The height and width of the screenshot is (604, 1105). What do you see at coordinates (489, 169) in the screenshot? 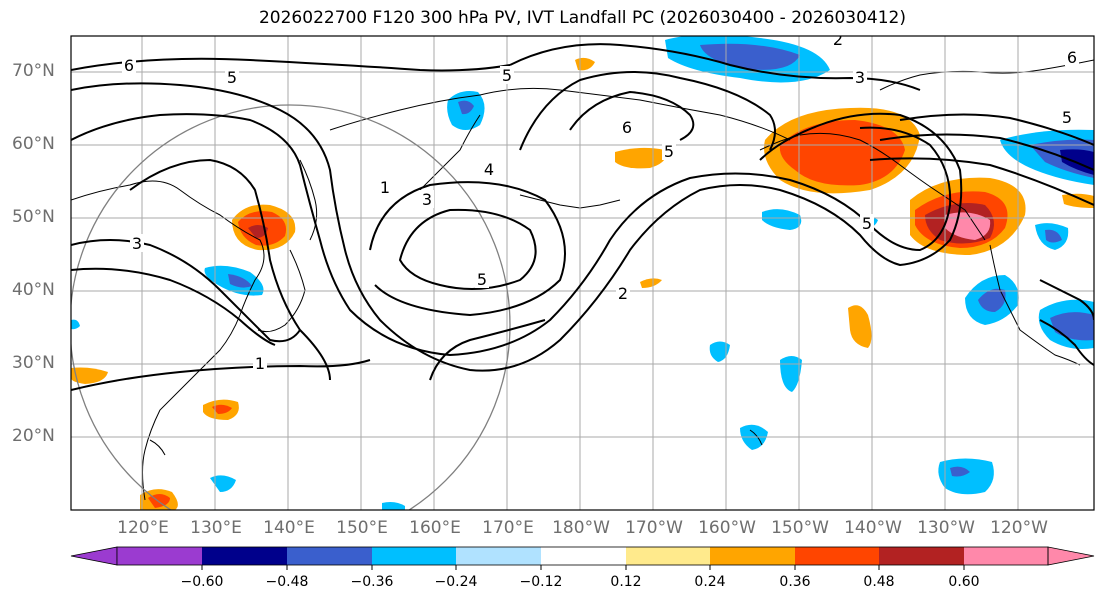
I see `contour-label: 4` at bounding box center [489, 169].